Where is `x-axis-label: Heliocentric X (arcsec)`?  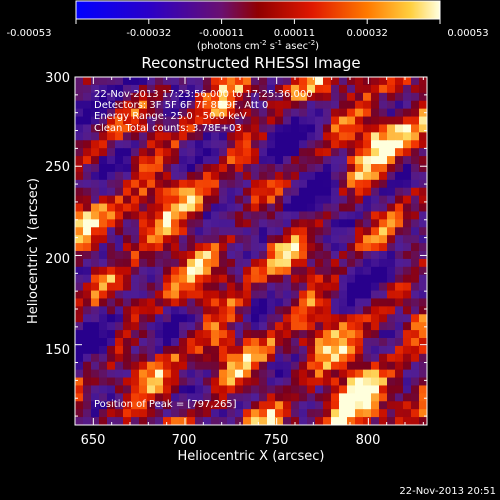 x-axis-label: Heliocentric X (arcsec) is located at coordinates (251, 456).